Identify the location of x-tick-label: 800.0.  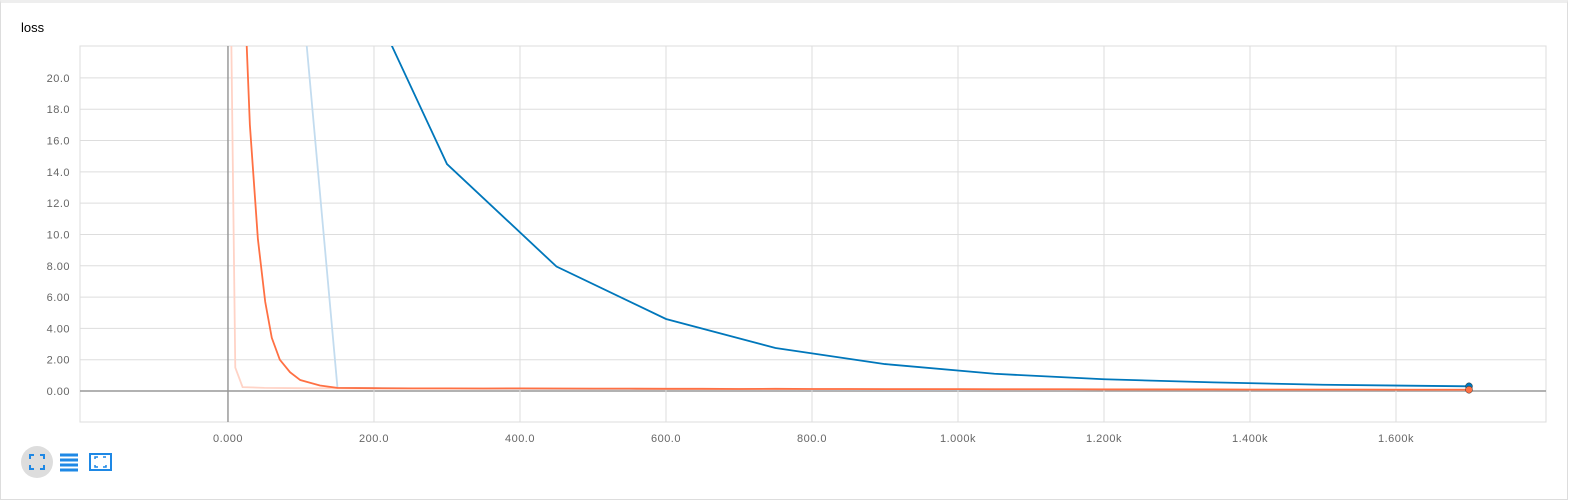
(812, 439).